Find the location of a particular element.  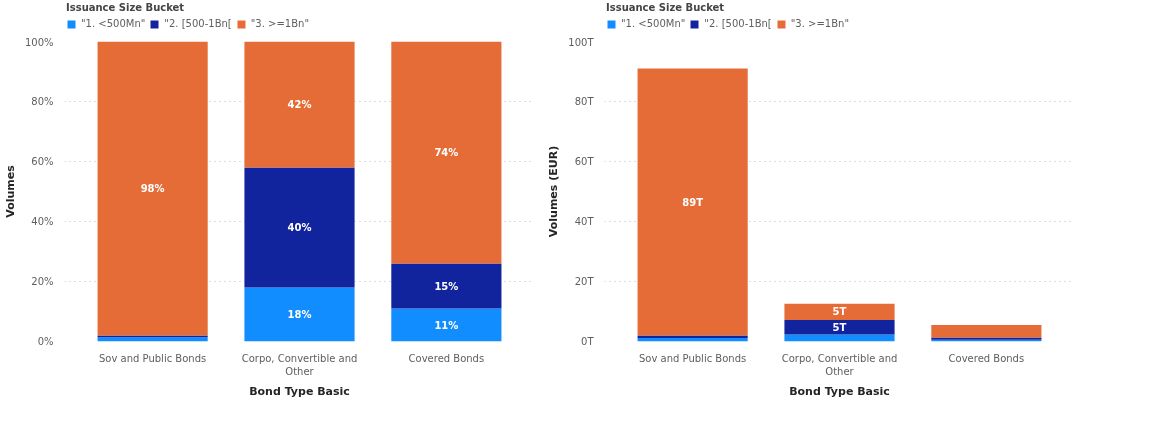

data-label: 11% is located at coordinates (446, 325).